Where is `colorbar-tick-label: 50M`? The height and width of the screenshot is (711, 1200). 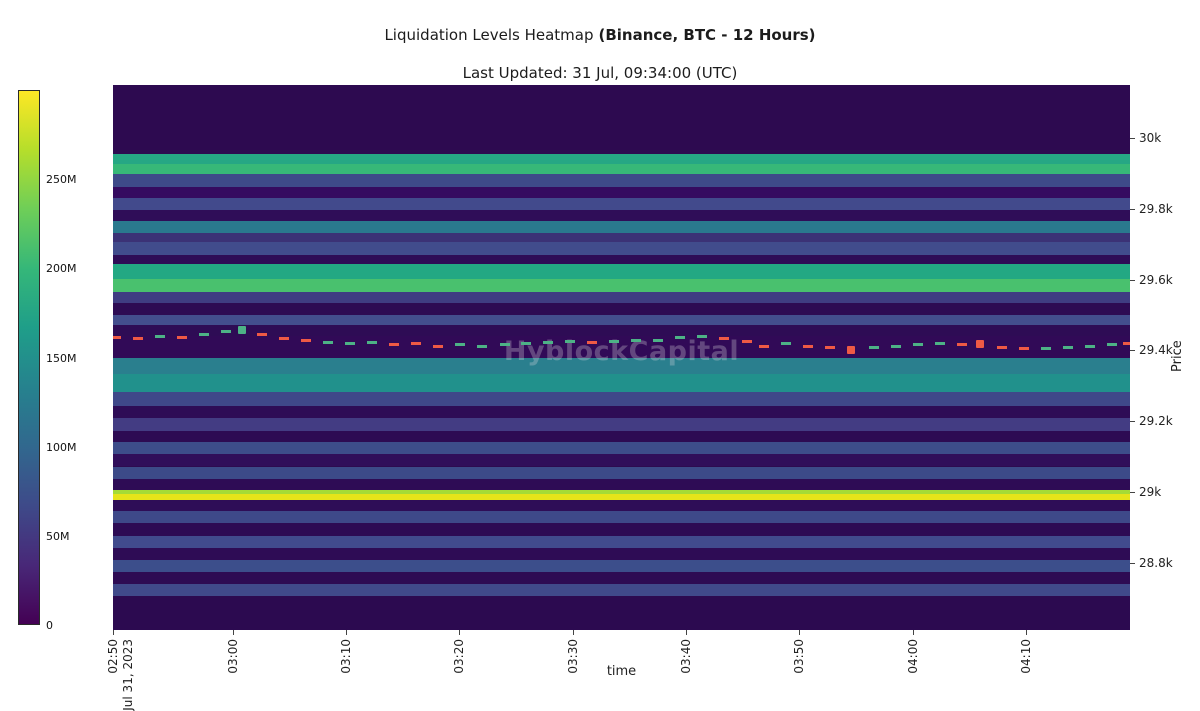
colorbar-tick-label: 50M is located at coordinates (58, 536).